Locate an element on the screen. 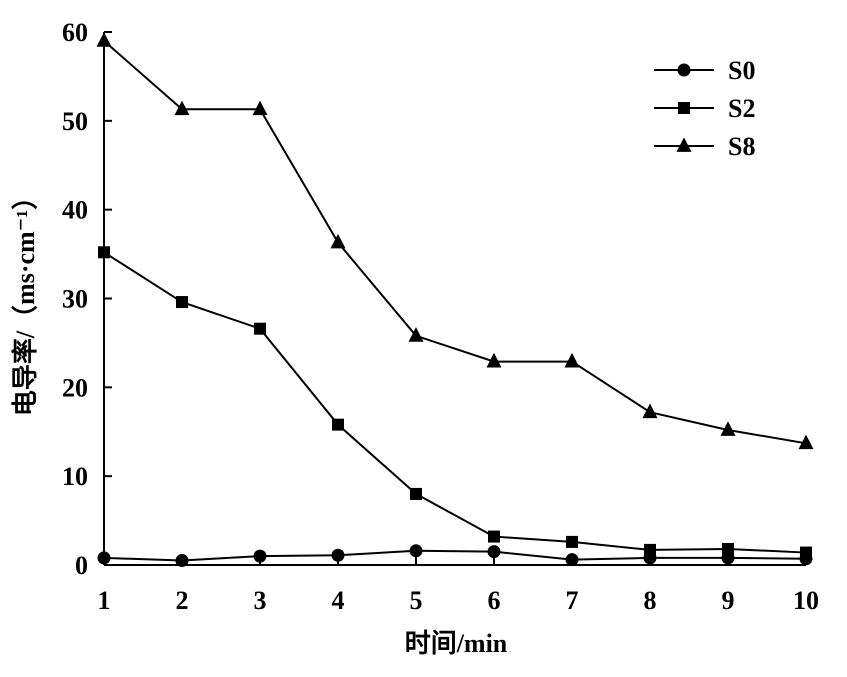 This screenshot has width=847, height=677. x-tick-label: 9 is located at coordinates (728, 600).